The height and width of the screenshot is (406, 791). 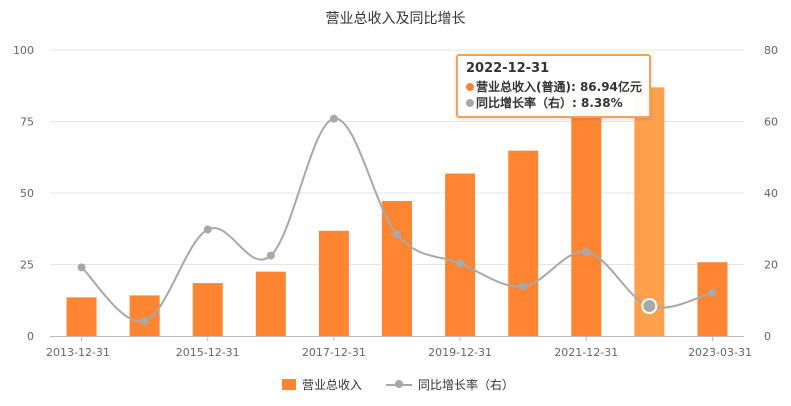 What do you see at coordinates (771, 265) in the screenshot?
I see `right-tick-label: 20` at bounding box center [771, 265].